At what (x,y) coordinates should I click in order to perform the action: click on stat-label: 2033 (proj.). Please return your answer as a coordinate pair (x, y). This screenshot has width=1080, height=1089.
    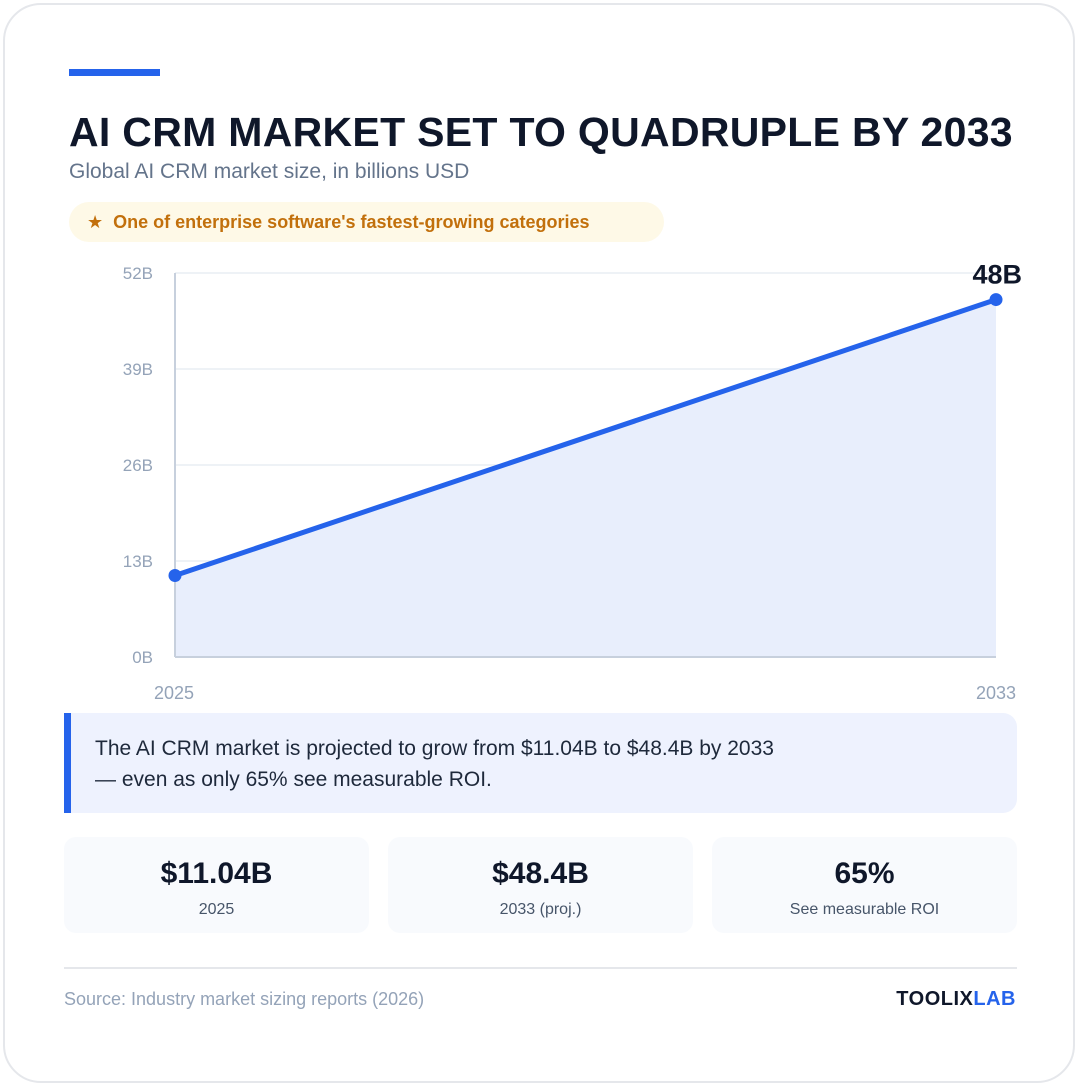
    Looking at the image, I should click on (540, 909).